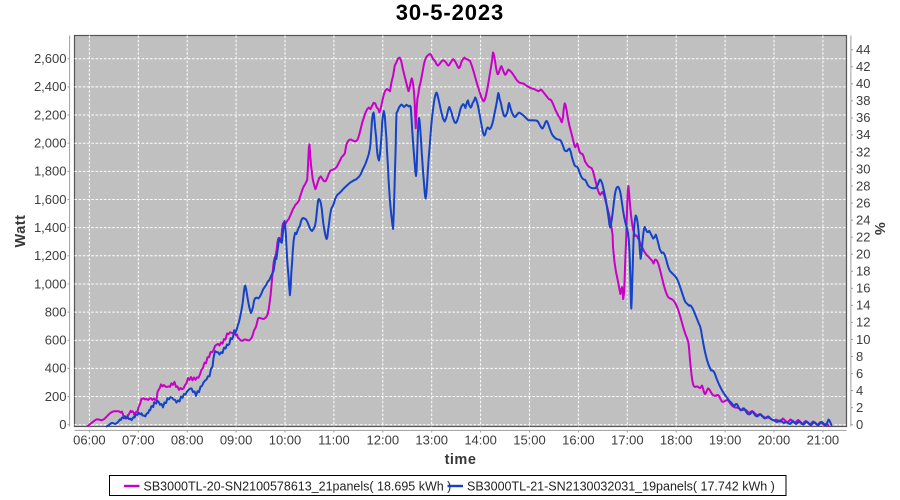  What do you see at coordinates (863, 117) in the screenshot?
I see `svg-text: 36` at bounding box center [863, 117].